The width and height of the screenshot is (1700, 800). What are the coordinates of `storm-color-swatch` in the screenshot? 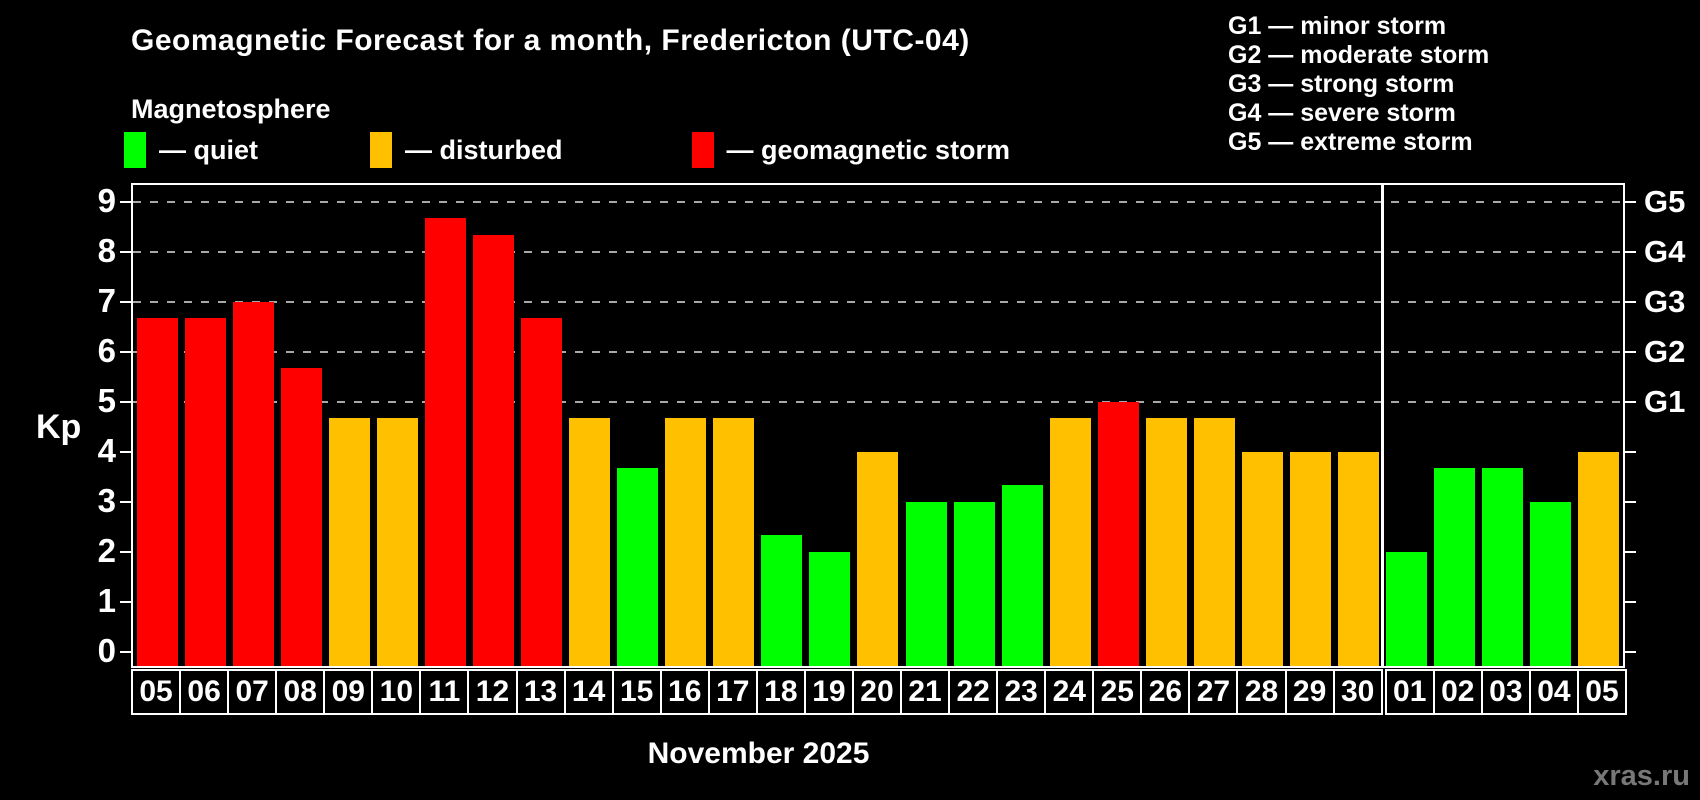 It's located at (702, 150).